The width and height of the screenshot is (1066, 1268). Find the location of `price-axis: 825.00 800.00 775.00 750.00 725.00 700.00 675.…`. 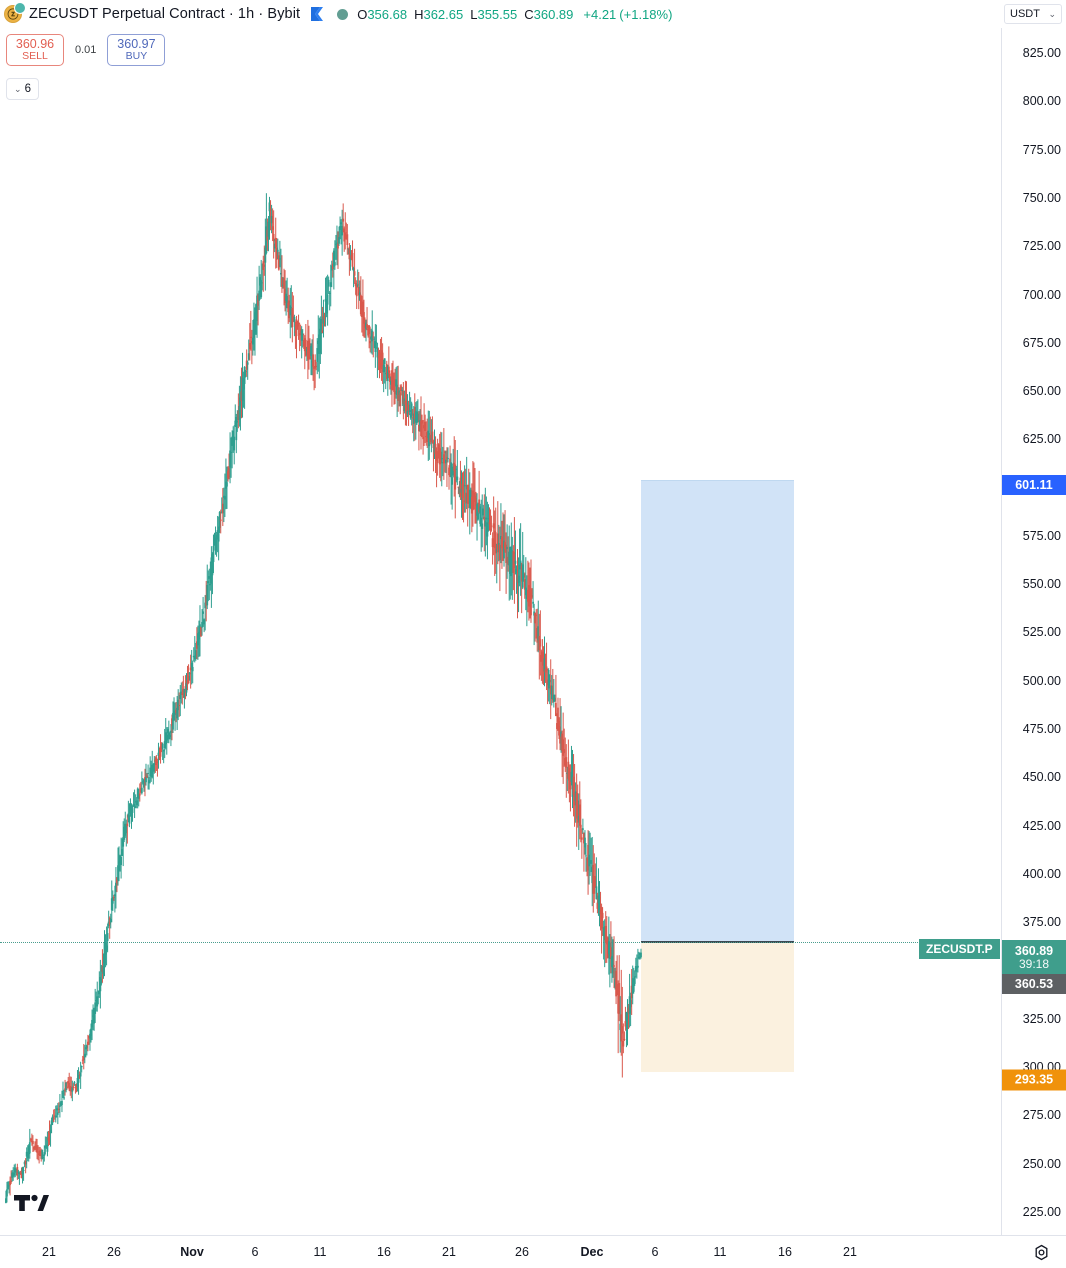

price-axis: 825.00 800.00 775.00 750.00 725.00 700.00 675.… is located at coordinates (1034, 631).